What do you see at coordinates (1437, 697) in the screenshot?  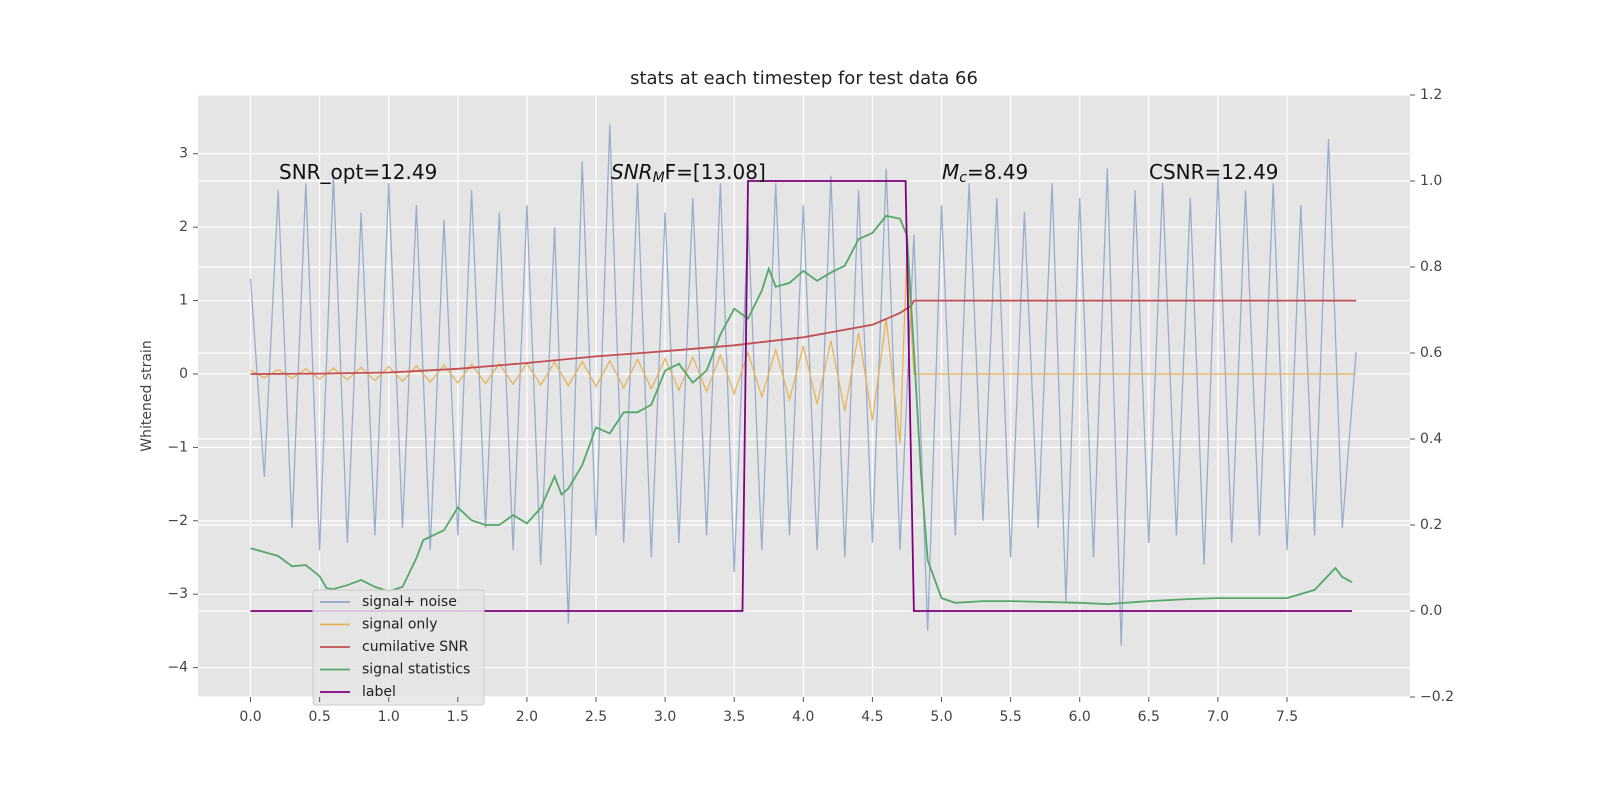 I see `y2-tick-label: −0.2` at bounding box center [1437, 697].